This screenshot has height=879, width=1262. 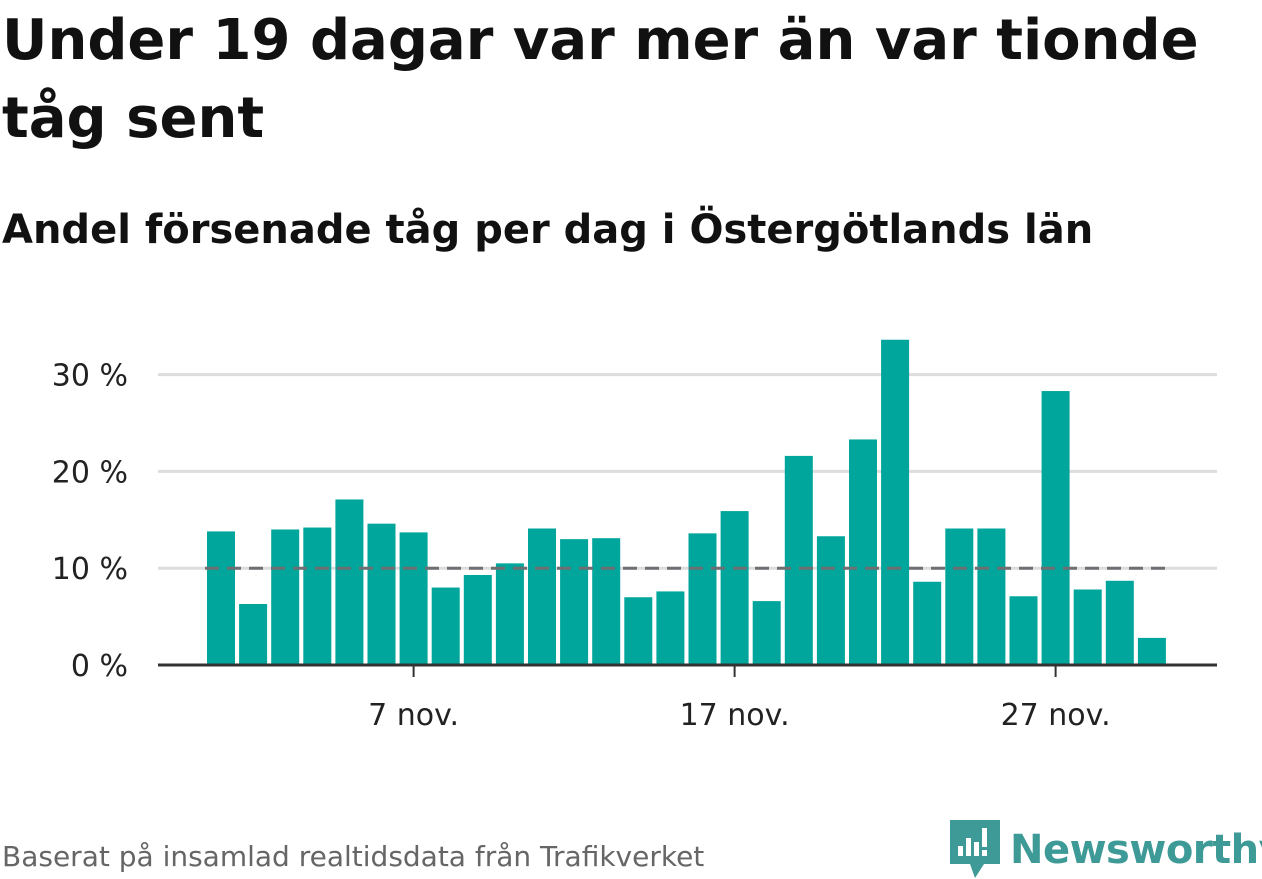 I want to click on x-tick-label: 7 nov., so click(x=413, y=715).